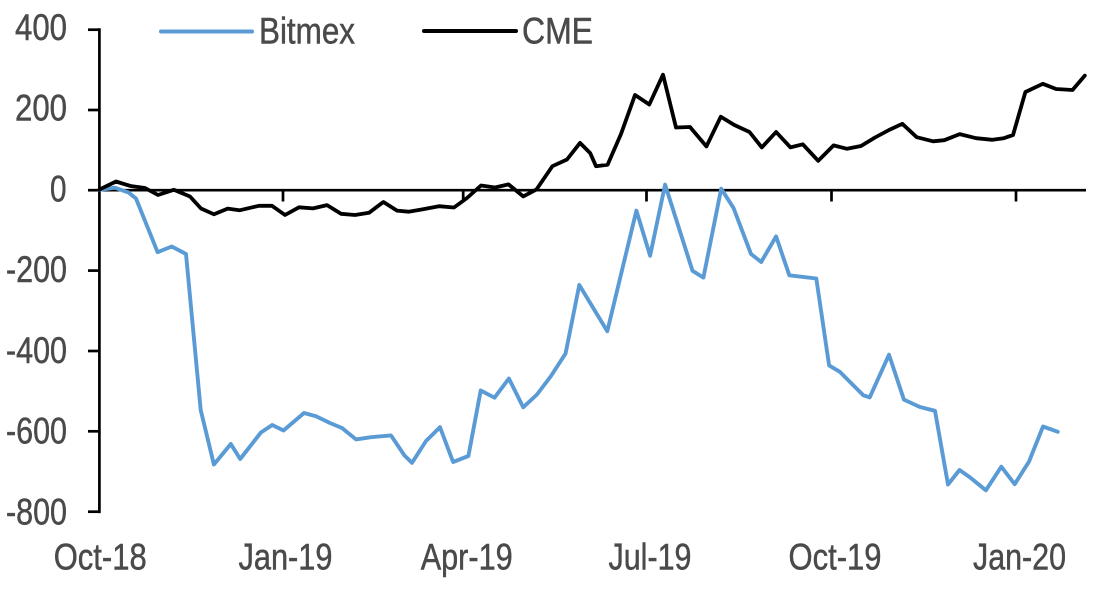 The height and width of the screenshot is (590, 1099). What do you see at coordinates (835, 557) in the screenshot?
I see `svg-text: Oct-19` at bounding box center [835, 557].